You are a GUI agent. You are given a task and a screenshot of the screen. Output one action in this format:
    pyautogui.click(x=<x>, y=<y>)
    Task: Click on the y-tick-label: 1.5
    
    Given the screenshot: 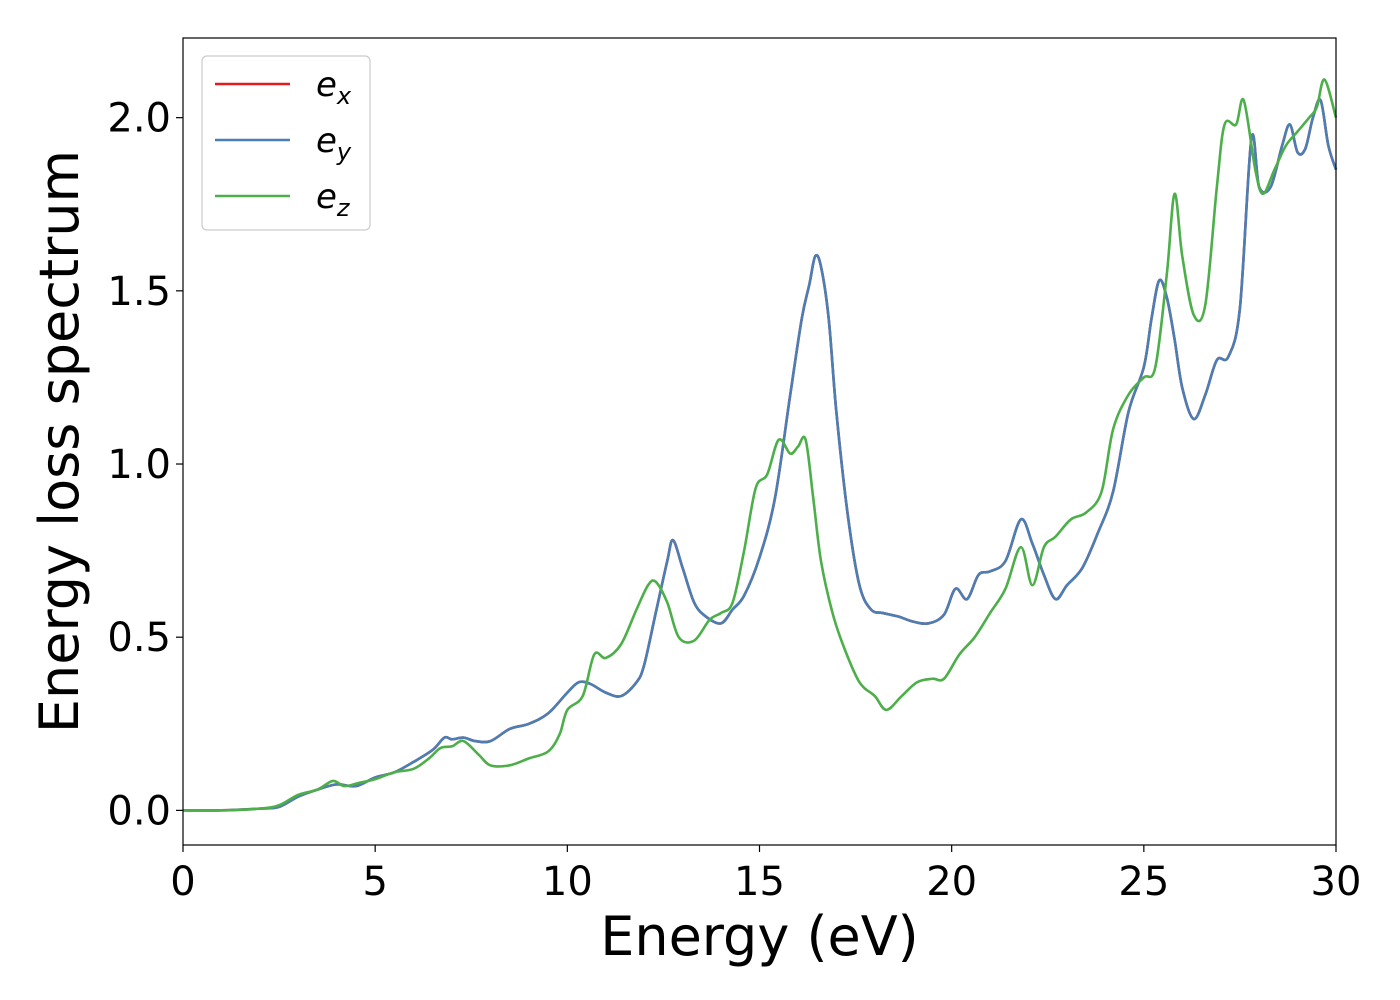 What is the action you would take?
    pyautogui.click(x=139, y=292)
    